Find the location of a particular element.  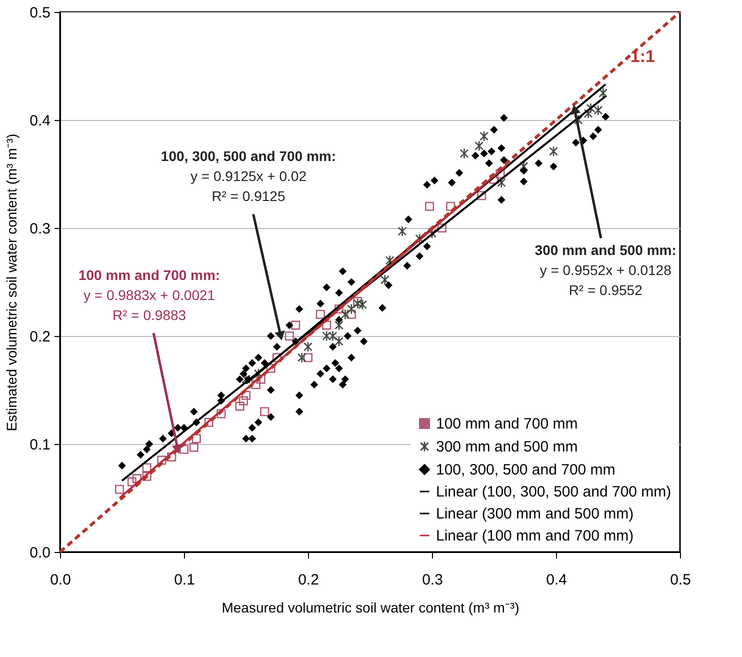

y-axis-title: Estimated volumetric soil water content (m³ m⁻³) is located at coordinates (12, 283).